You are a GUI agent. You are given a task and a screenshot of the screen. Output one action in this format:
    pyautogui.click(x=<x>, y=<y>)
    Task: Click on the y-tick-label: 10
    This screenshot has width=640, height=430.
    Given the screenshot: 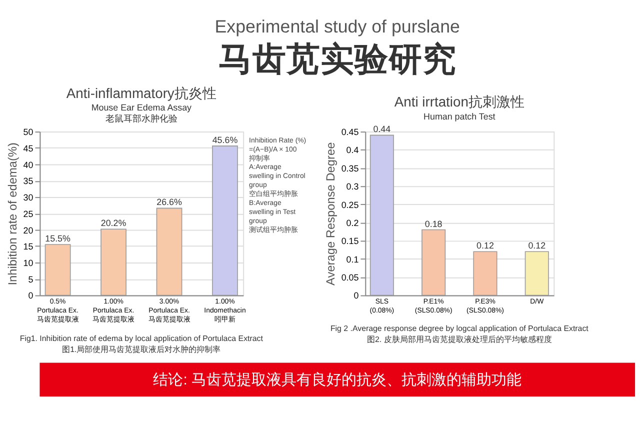 What is the action you would take?
    pyautogui.click(x=28, y=263)
    